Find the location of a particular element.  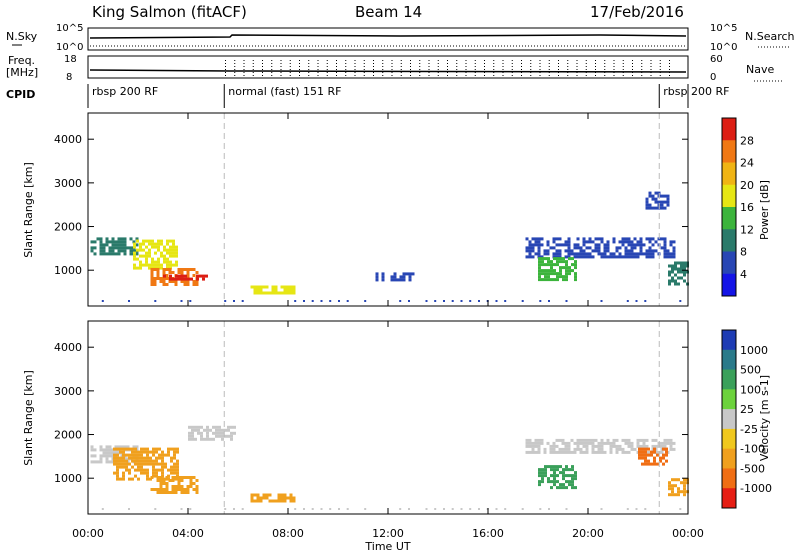

y-tick-label: 2000 is located at coordinates (68, 227).